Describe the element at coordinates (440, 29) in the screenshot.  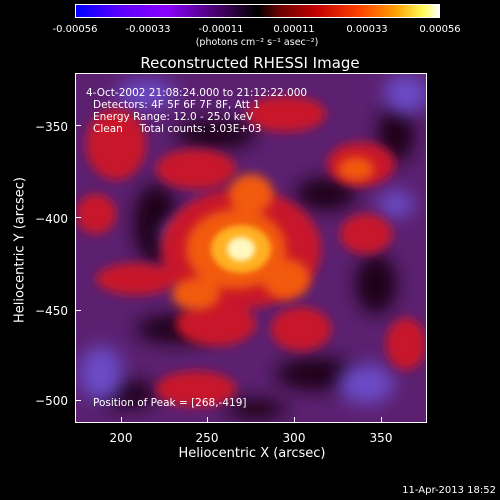
I see `colorbar-tick: 0.00056` at that location.